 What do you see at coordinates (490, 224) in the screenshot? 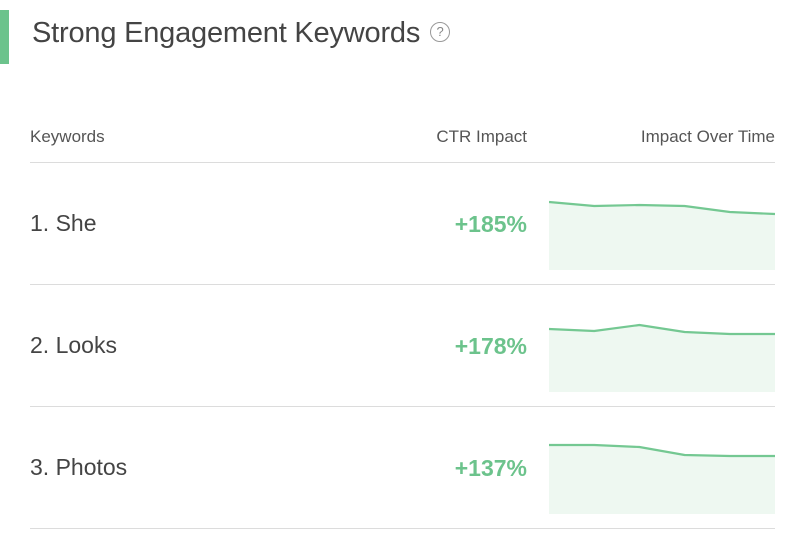
I see `ctr-impact-value: +185%` at bounding box center [490, 224].